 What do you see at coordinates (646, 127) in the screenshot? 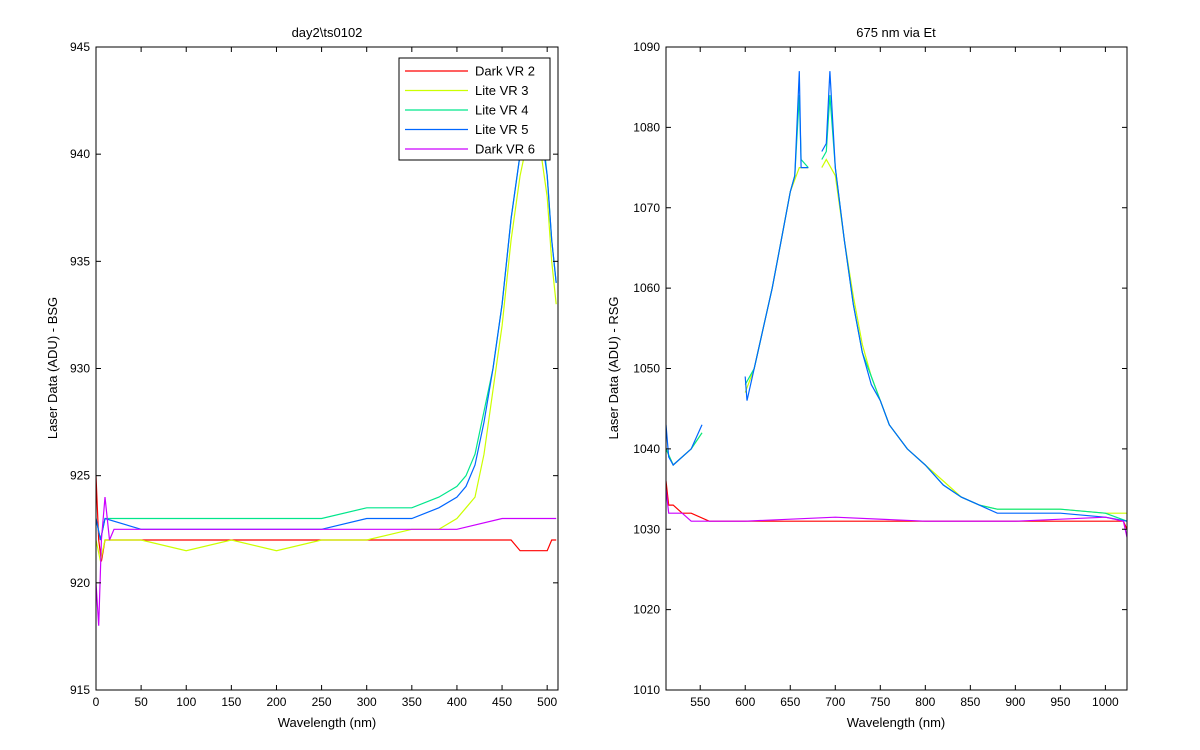
I see `y-tick-label: 1080` at bounding box center [646, 127].